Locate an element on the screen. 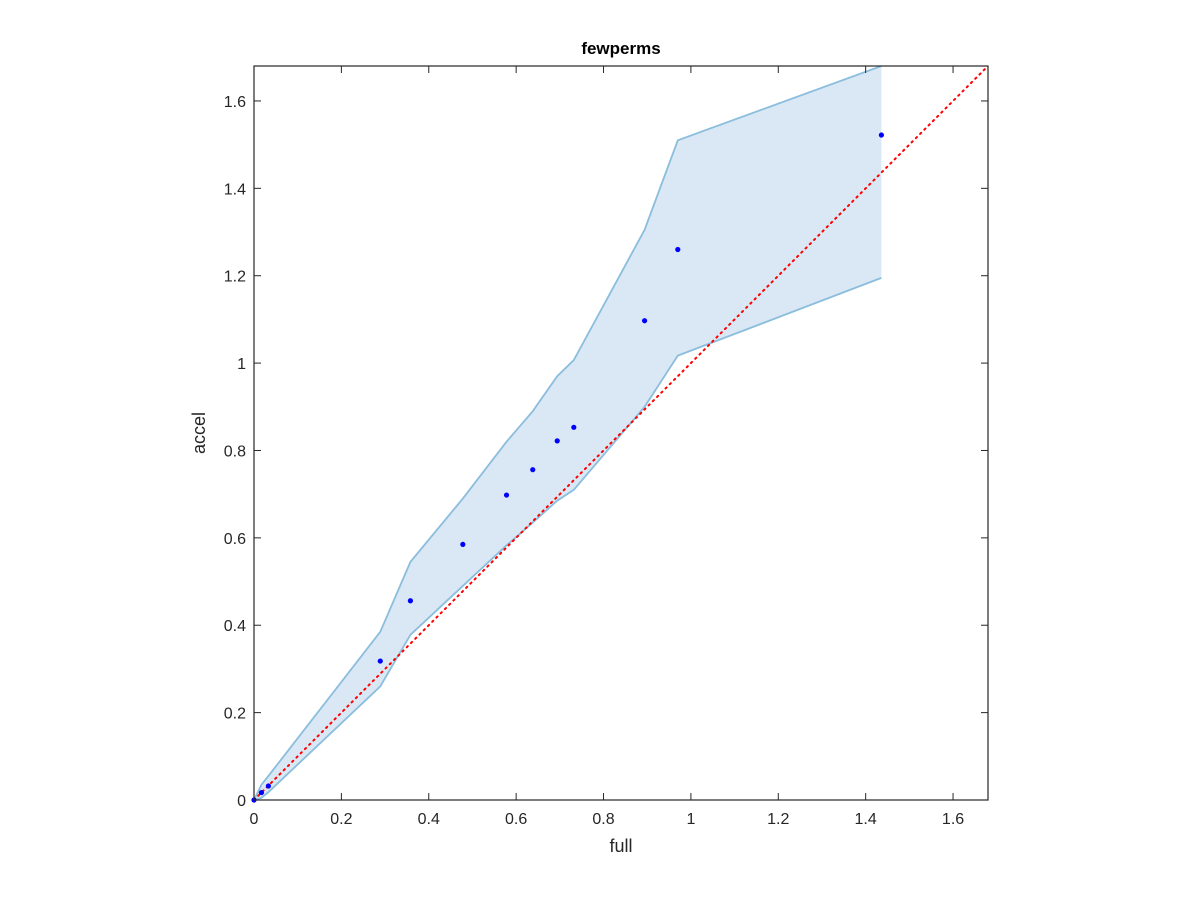 The image size is (1200, 900). y-tick-label: 1.2 is located at coordinates (235, 277).